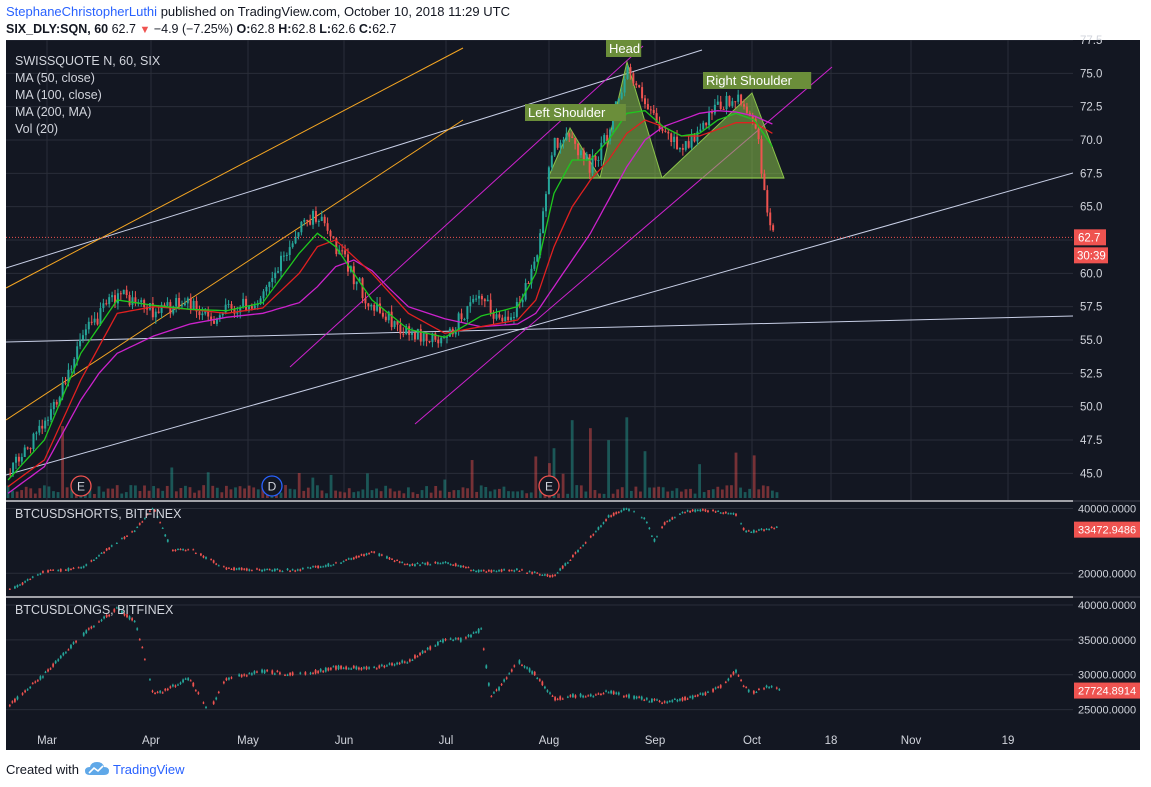 The width and height of the screenshot is (1151, 787). What do you see at coordinates (36, 129) in the screenshot?
I see `legend-item: Vol (20)` at bounding box center [36, 129].